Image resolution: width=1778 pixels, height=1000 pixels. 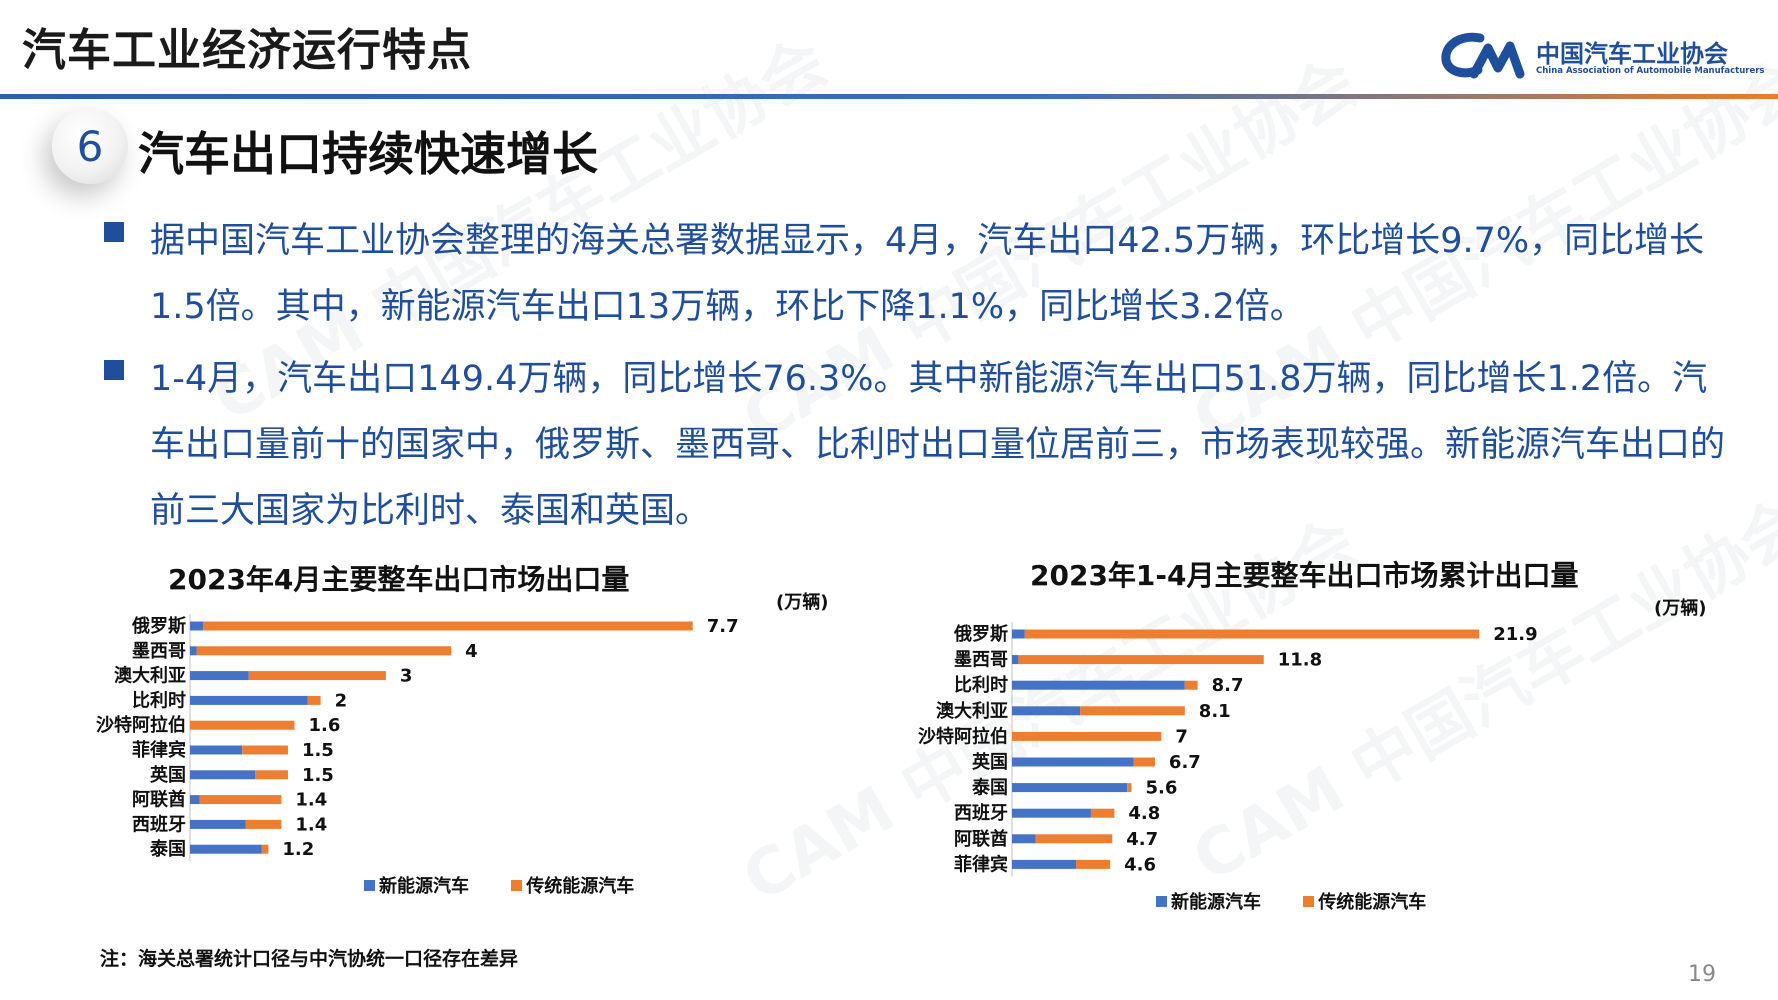 What do you see at coordinates (1144, 813) in the screenshot?
I see `data-label: 4.8` at bounding box center [1144, 813].